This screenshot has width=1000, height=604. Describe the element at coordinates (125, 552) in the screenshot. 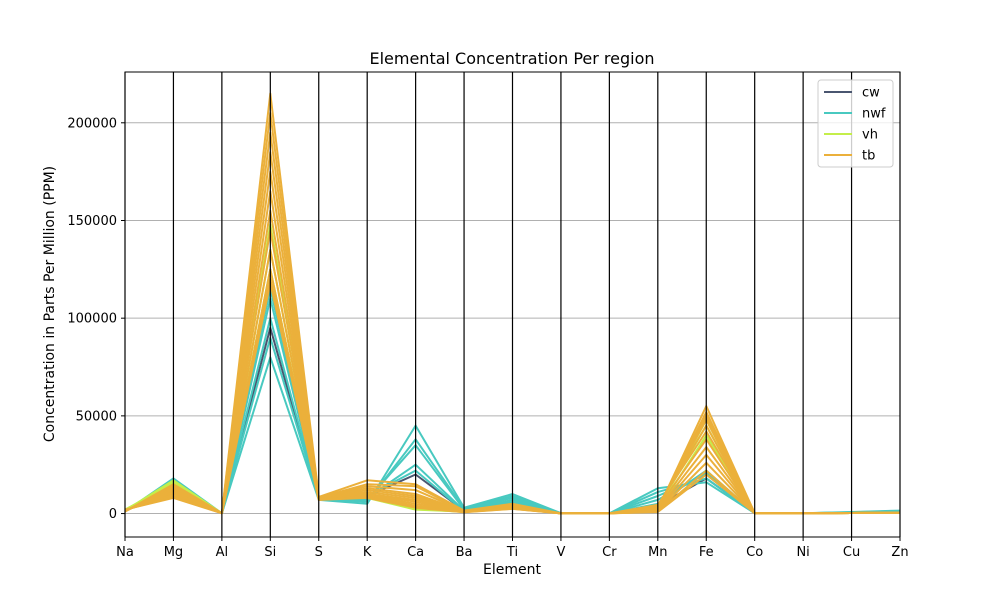

I see `x-tick-label: Na` at that location.